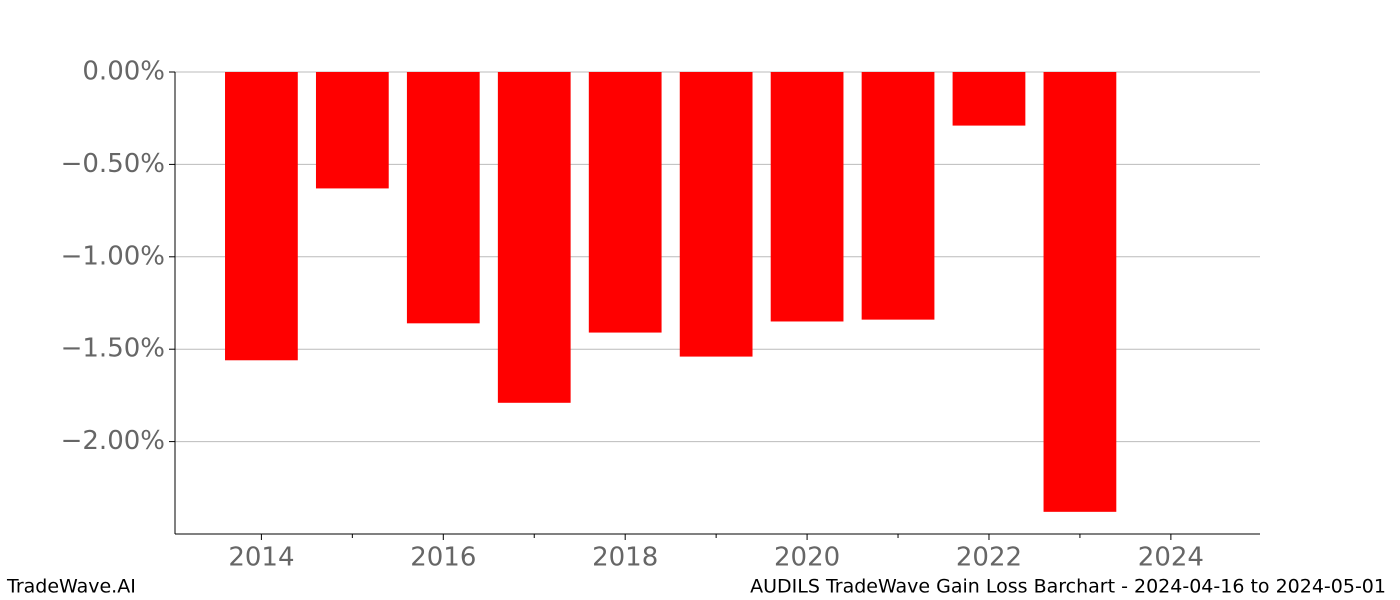  What do you see at coordinates (625, 558) in the screenshot?
I see `x-tick-label: 2018` at bounding box center [625, 558].